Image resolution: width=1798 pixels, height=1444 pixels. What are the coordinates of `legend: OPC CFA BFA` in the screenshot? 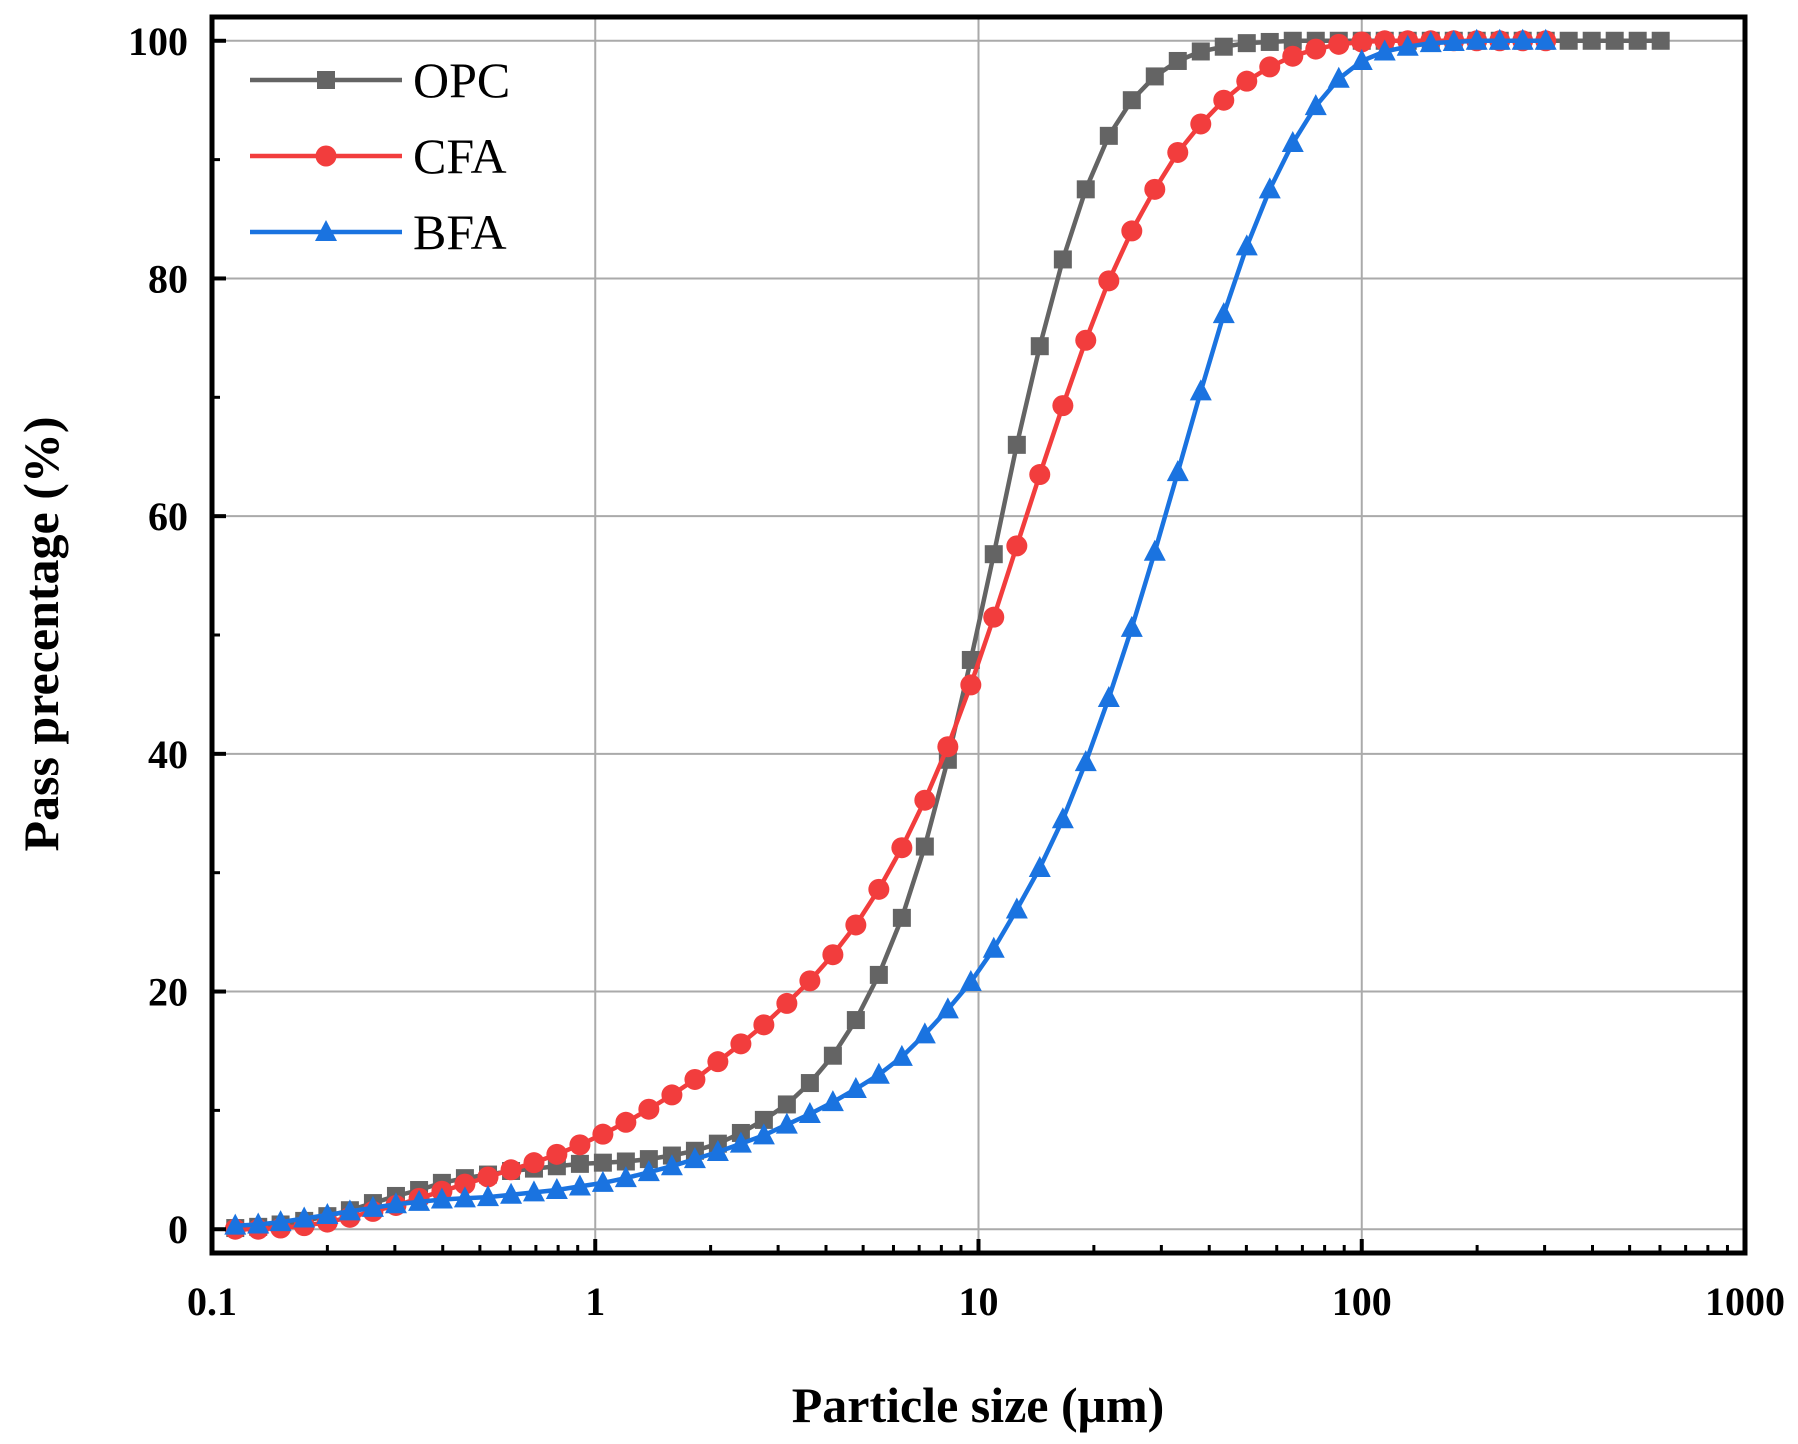 It's located at (380, 156).